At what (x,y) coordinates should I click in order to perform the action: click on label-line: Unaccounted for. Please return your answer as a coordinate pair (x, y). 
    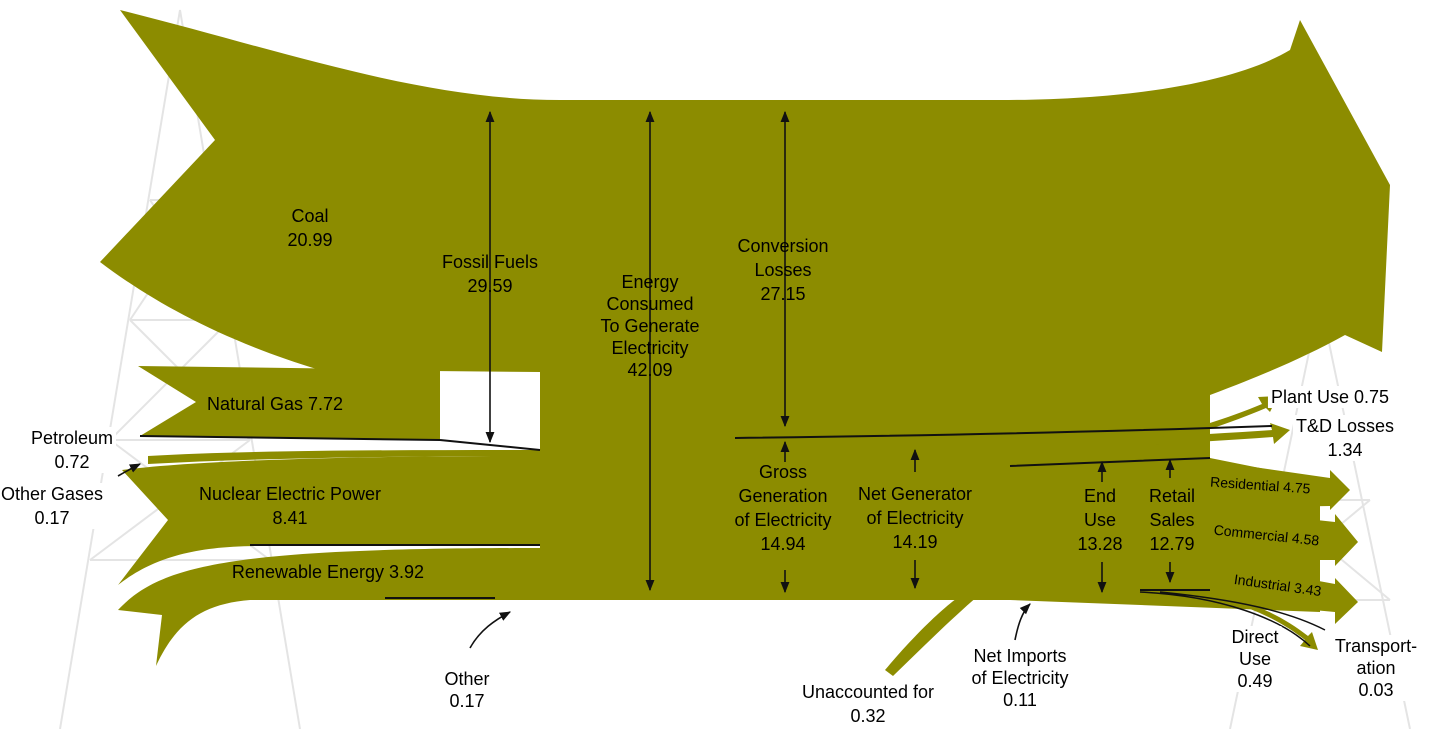
    Looking at the image, I should click on (868, 692).